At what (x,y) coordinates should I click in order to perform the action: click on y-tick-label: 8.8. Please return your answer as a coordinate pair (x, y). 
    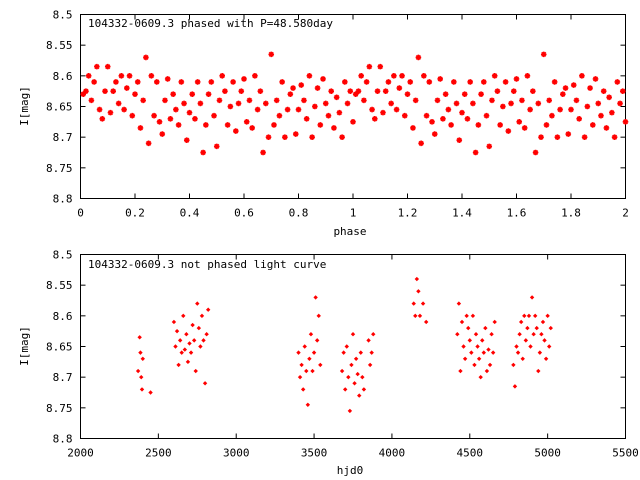
    Looking at the image, I should click on (63, 439).